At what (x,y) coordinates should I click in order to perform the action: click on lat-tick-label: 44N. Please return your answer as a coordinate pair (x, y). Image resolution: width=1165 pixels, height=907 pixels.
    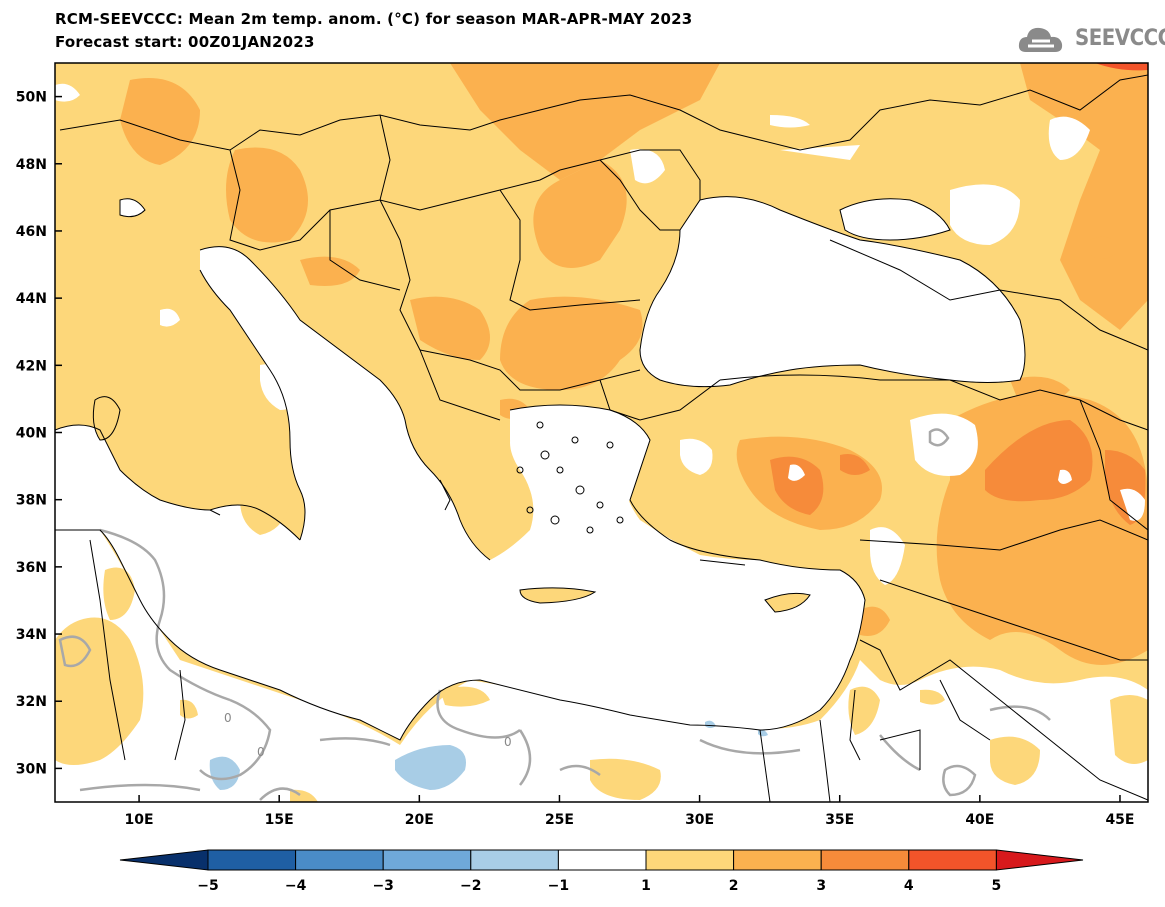
    Looking at the image, I should click on (31, 299).